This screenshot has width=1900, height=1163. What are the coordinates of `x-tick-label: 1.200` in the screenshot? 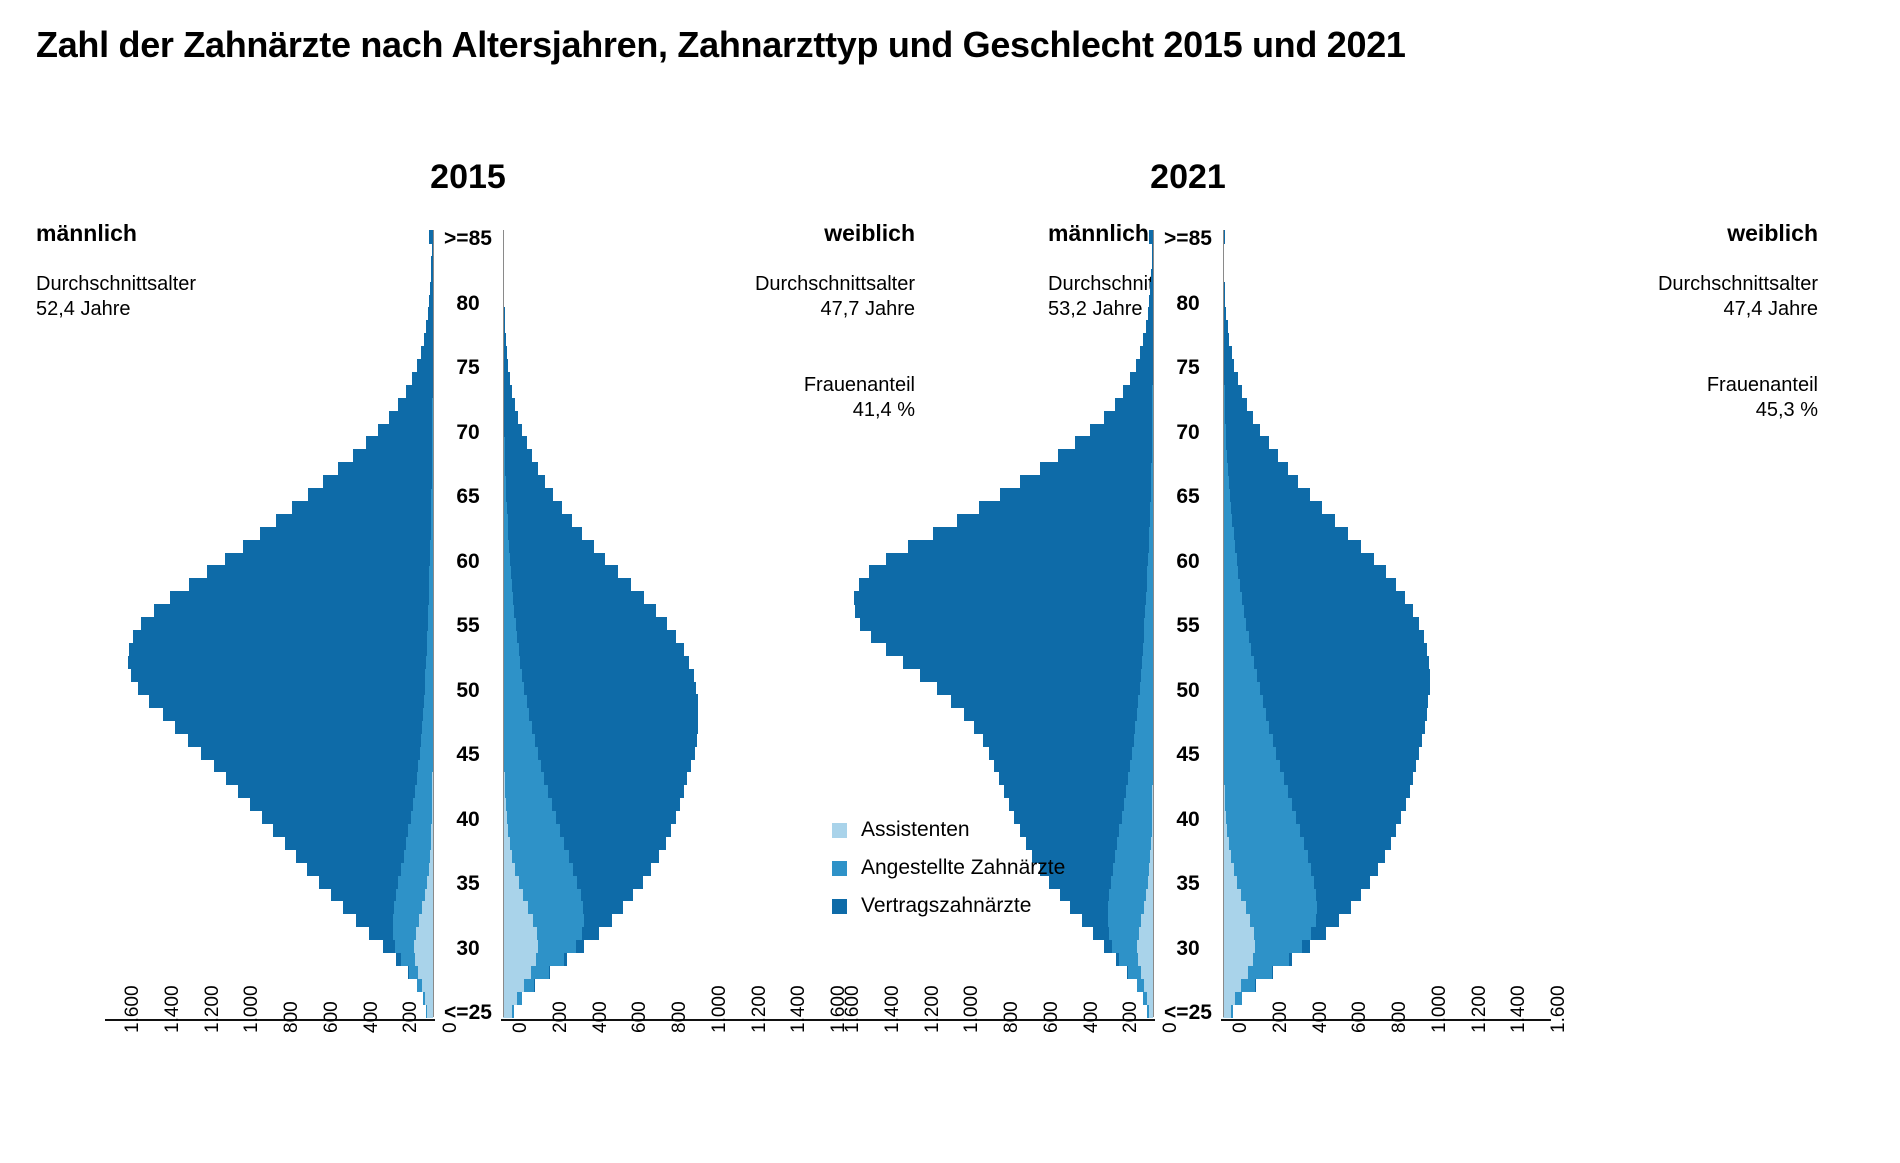 It's located at (212, 1009).